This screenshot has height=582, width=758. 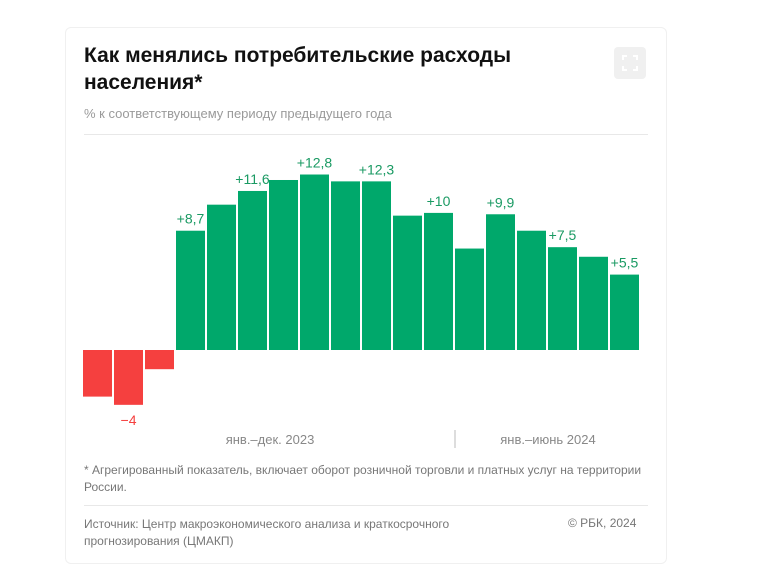 I want to click on data-label: +10, so click(x=439, y=201).